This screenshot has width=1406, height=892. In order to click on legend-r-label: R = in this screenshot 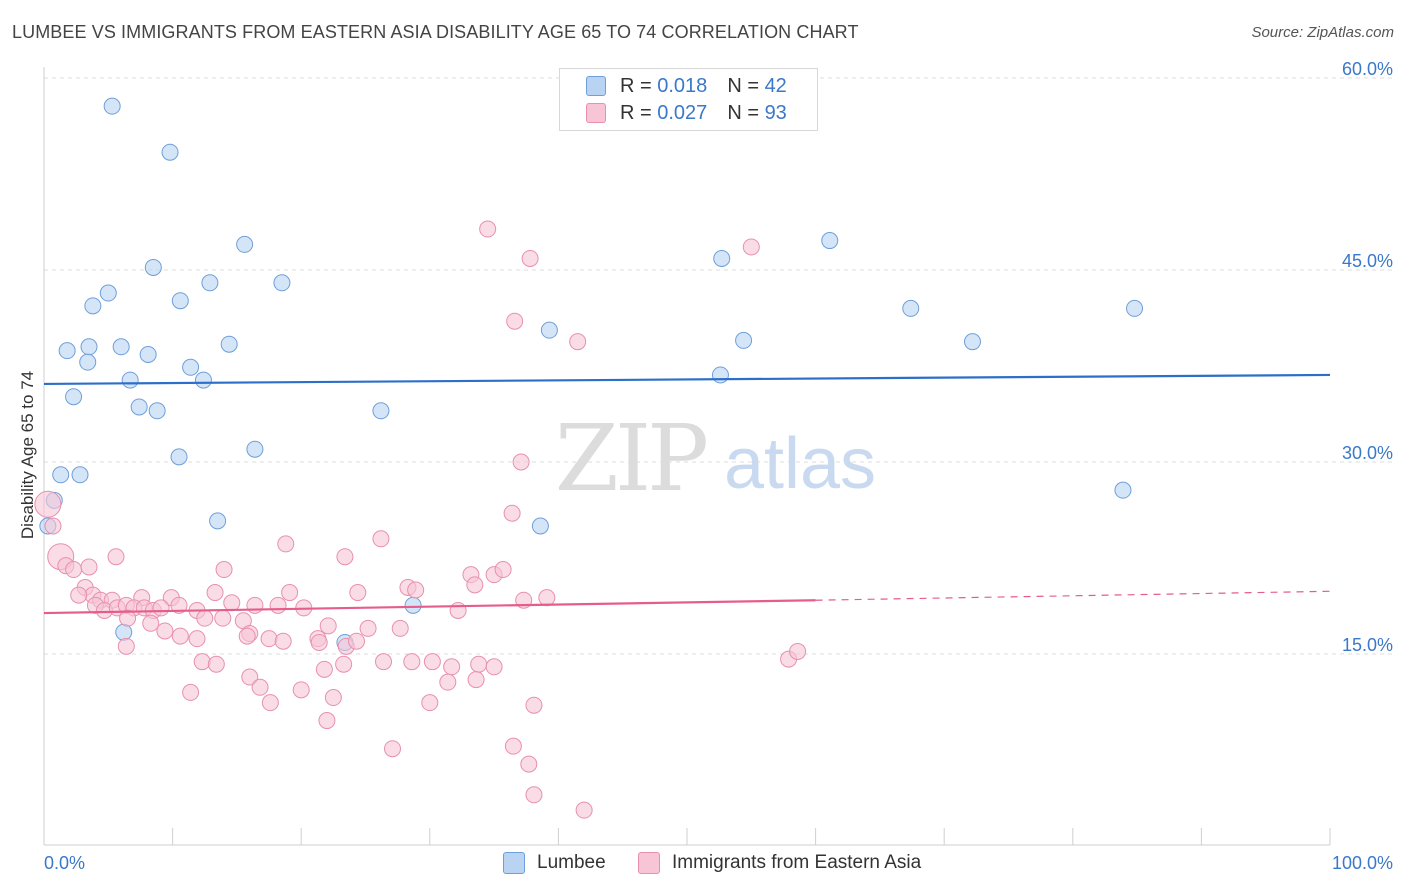, I will do `click(636, 112)`.